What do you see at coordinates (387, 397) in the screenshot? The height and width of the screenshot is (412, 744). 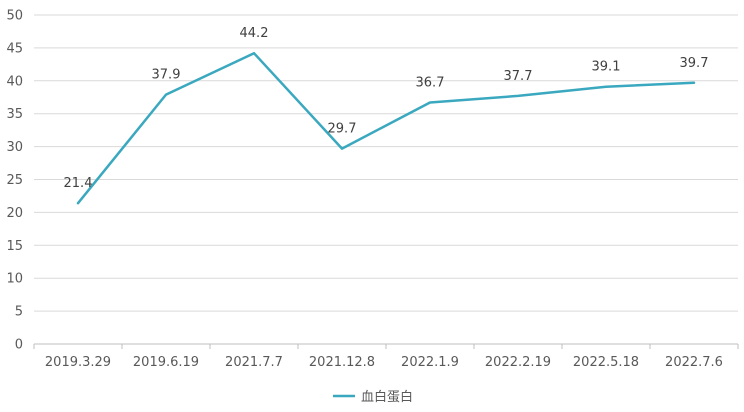 I see `legend-label: 血白蛋白` at bounding box center [387, 397].